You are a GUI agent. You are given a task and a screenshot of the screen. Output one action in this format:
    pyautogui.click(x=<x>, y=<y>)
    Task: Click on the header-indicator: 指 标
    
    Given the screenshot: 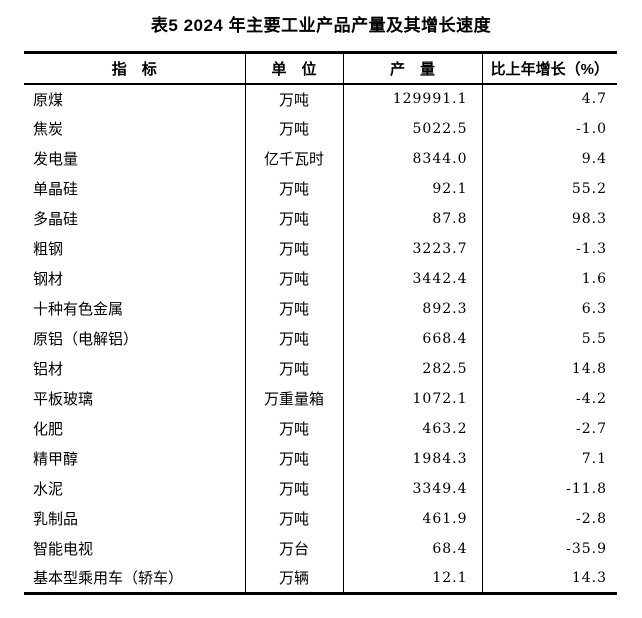 What is the action you would take?
    pyautogui.click(x=134, y=68)
    